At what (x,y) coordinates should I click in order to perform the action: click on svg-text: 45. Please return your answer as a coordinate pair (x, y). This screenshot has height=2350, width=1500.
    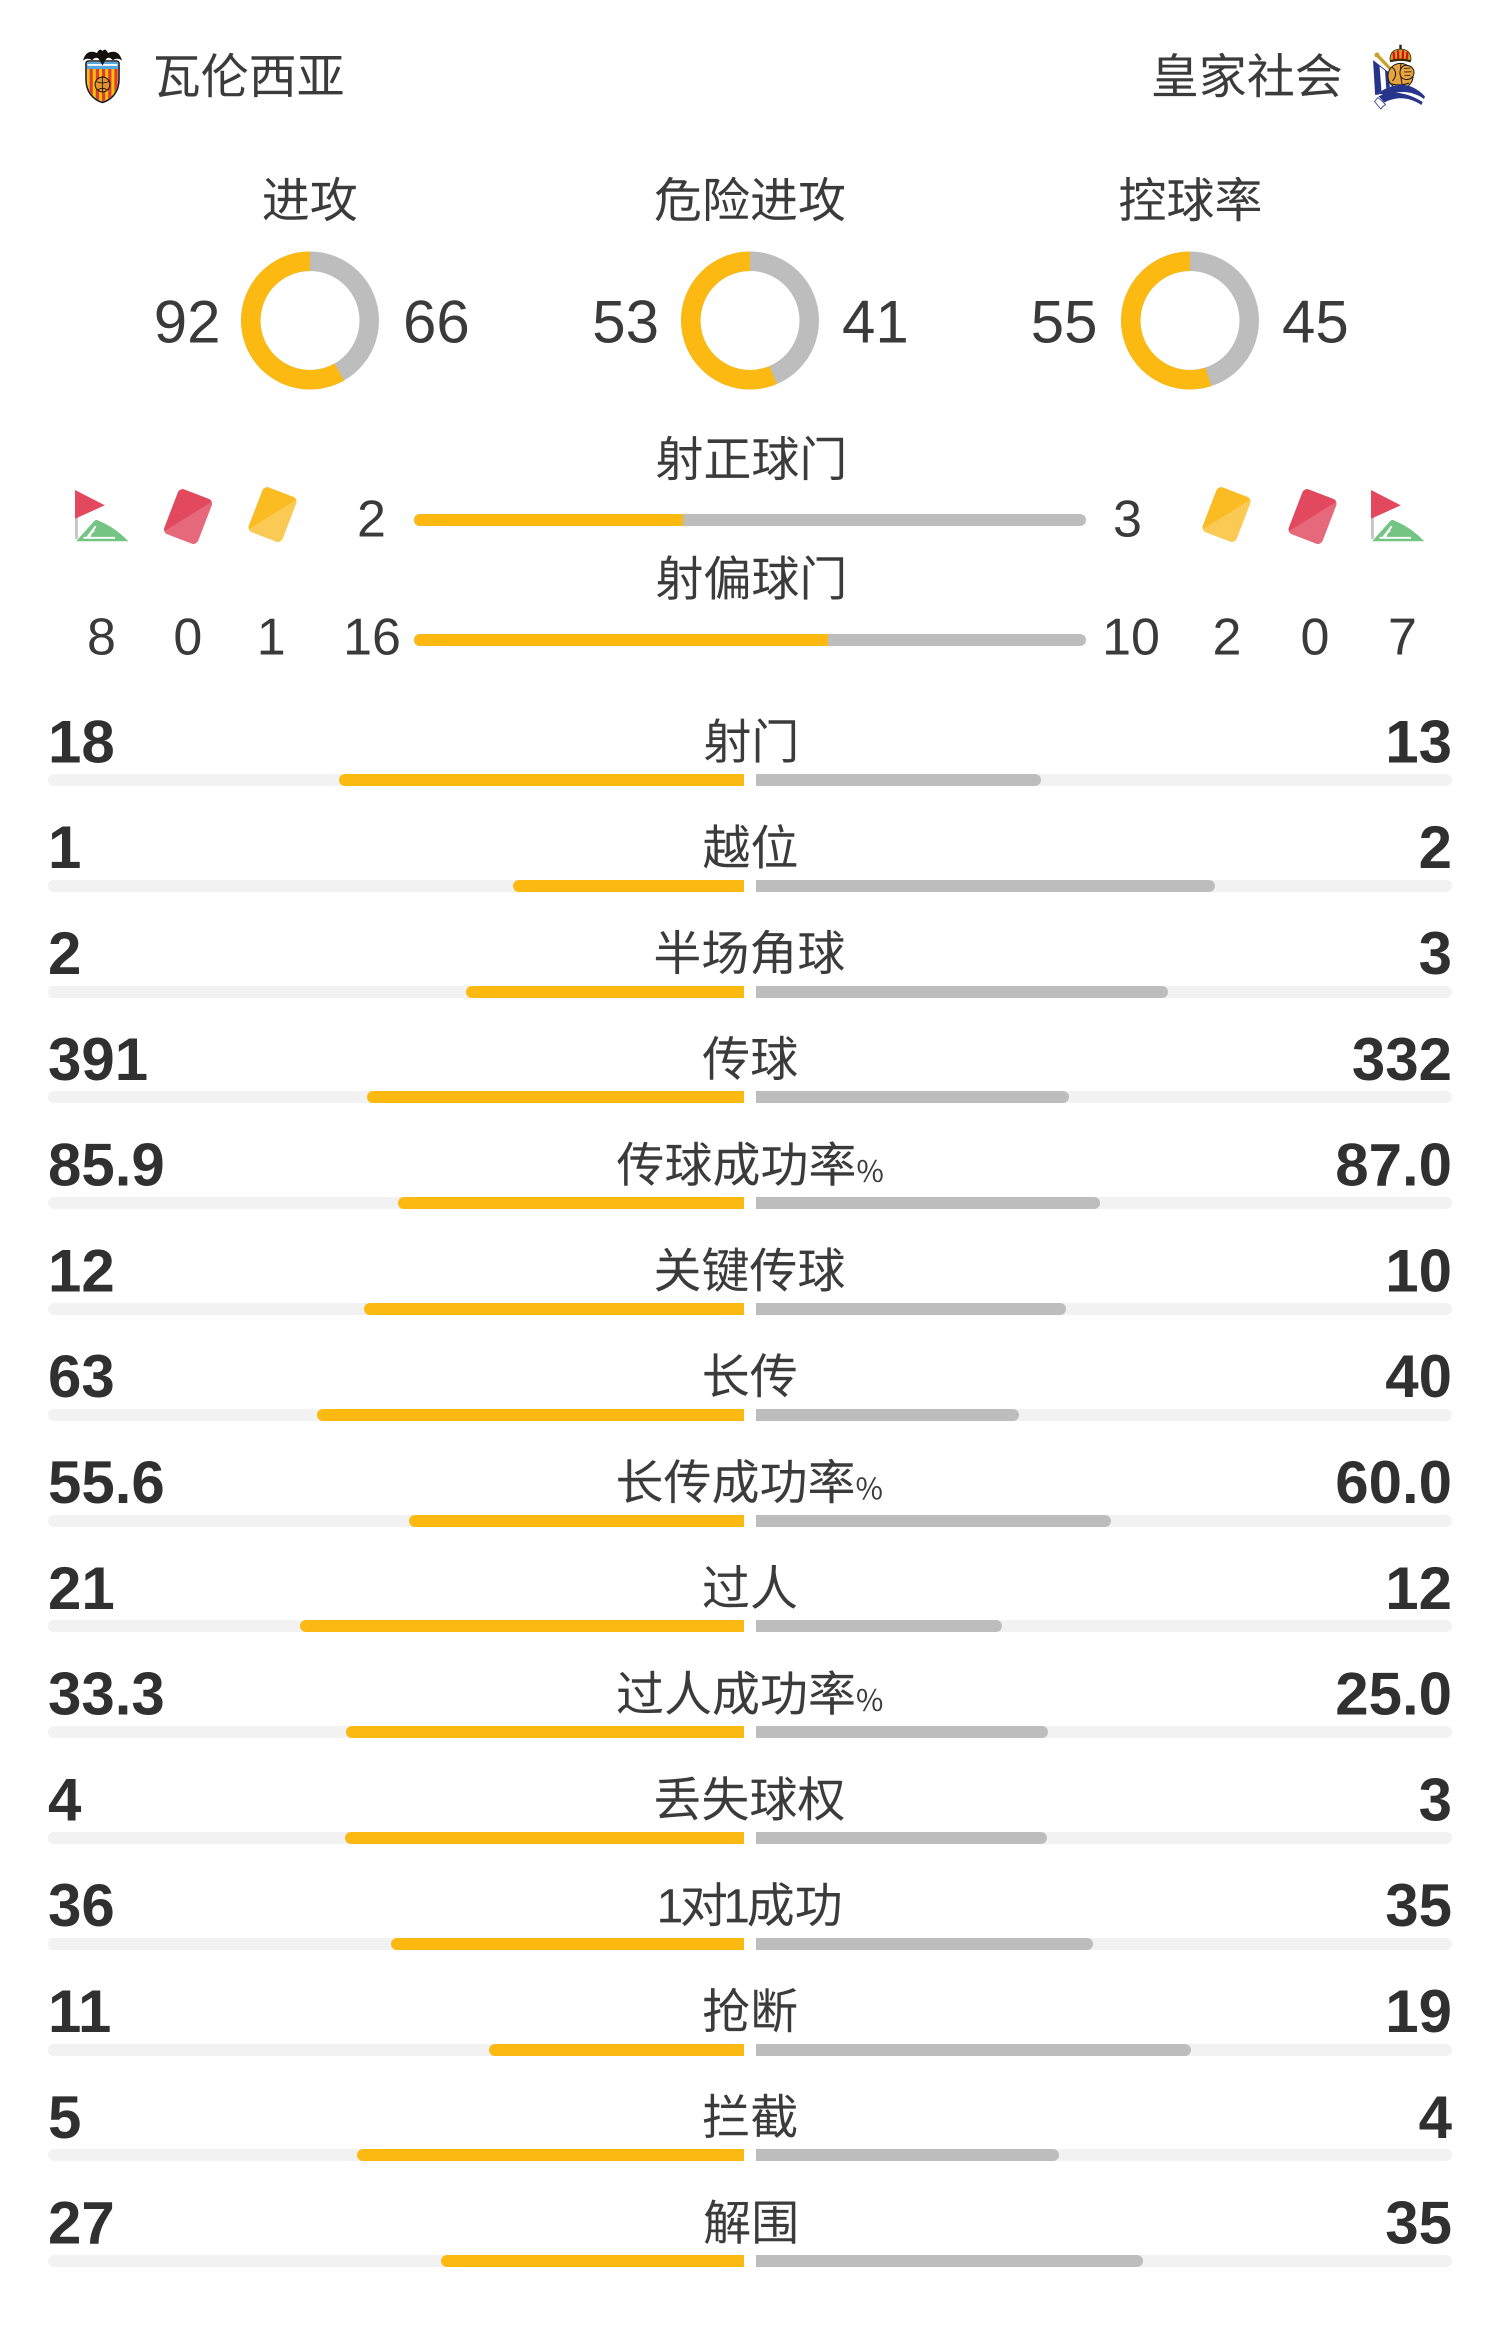
    Looking at the image, I should click on (1315, 321).